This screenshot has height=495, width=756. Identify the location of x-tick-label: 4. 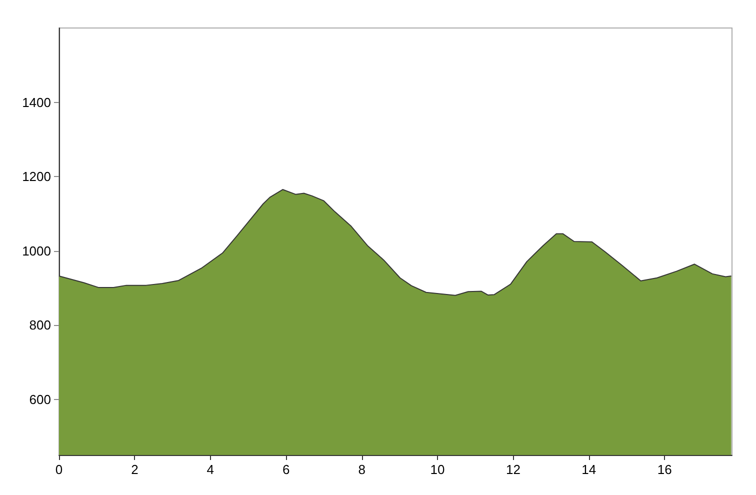
(210, 469).